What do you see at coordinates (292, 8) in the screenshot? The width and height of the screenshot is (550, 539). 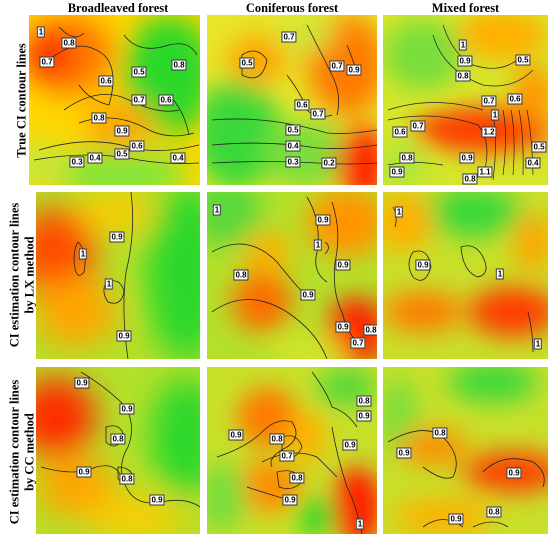 I see `column-header-coniferous: Coniferous forest` at bounding box center [292, 8].